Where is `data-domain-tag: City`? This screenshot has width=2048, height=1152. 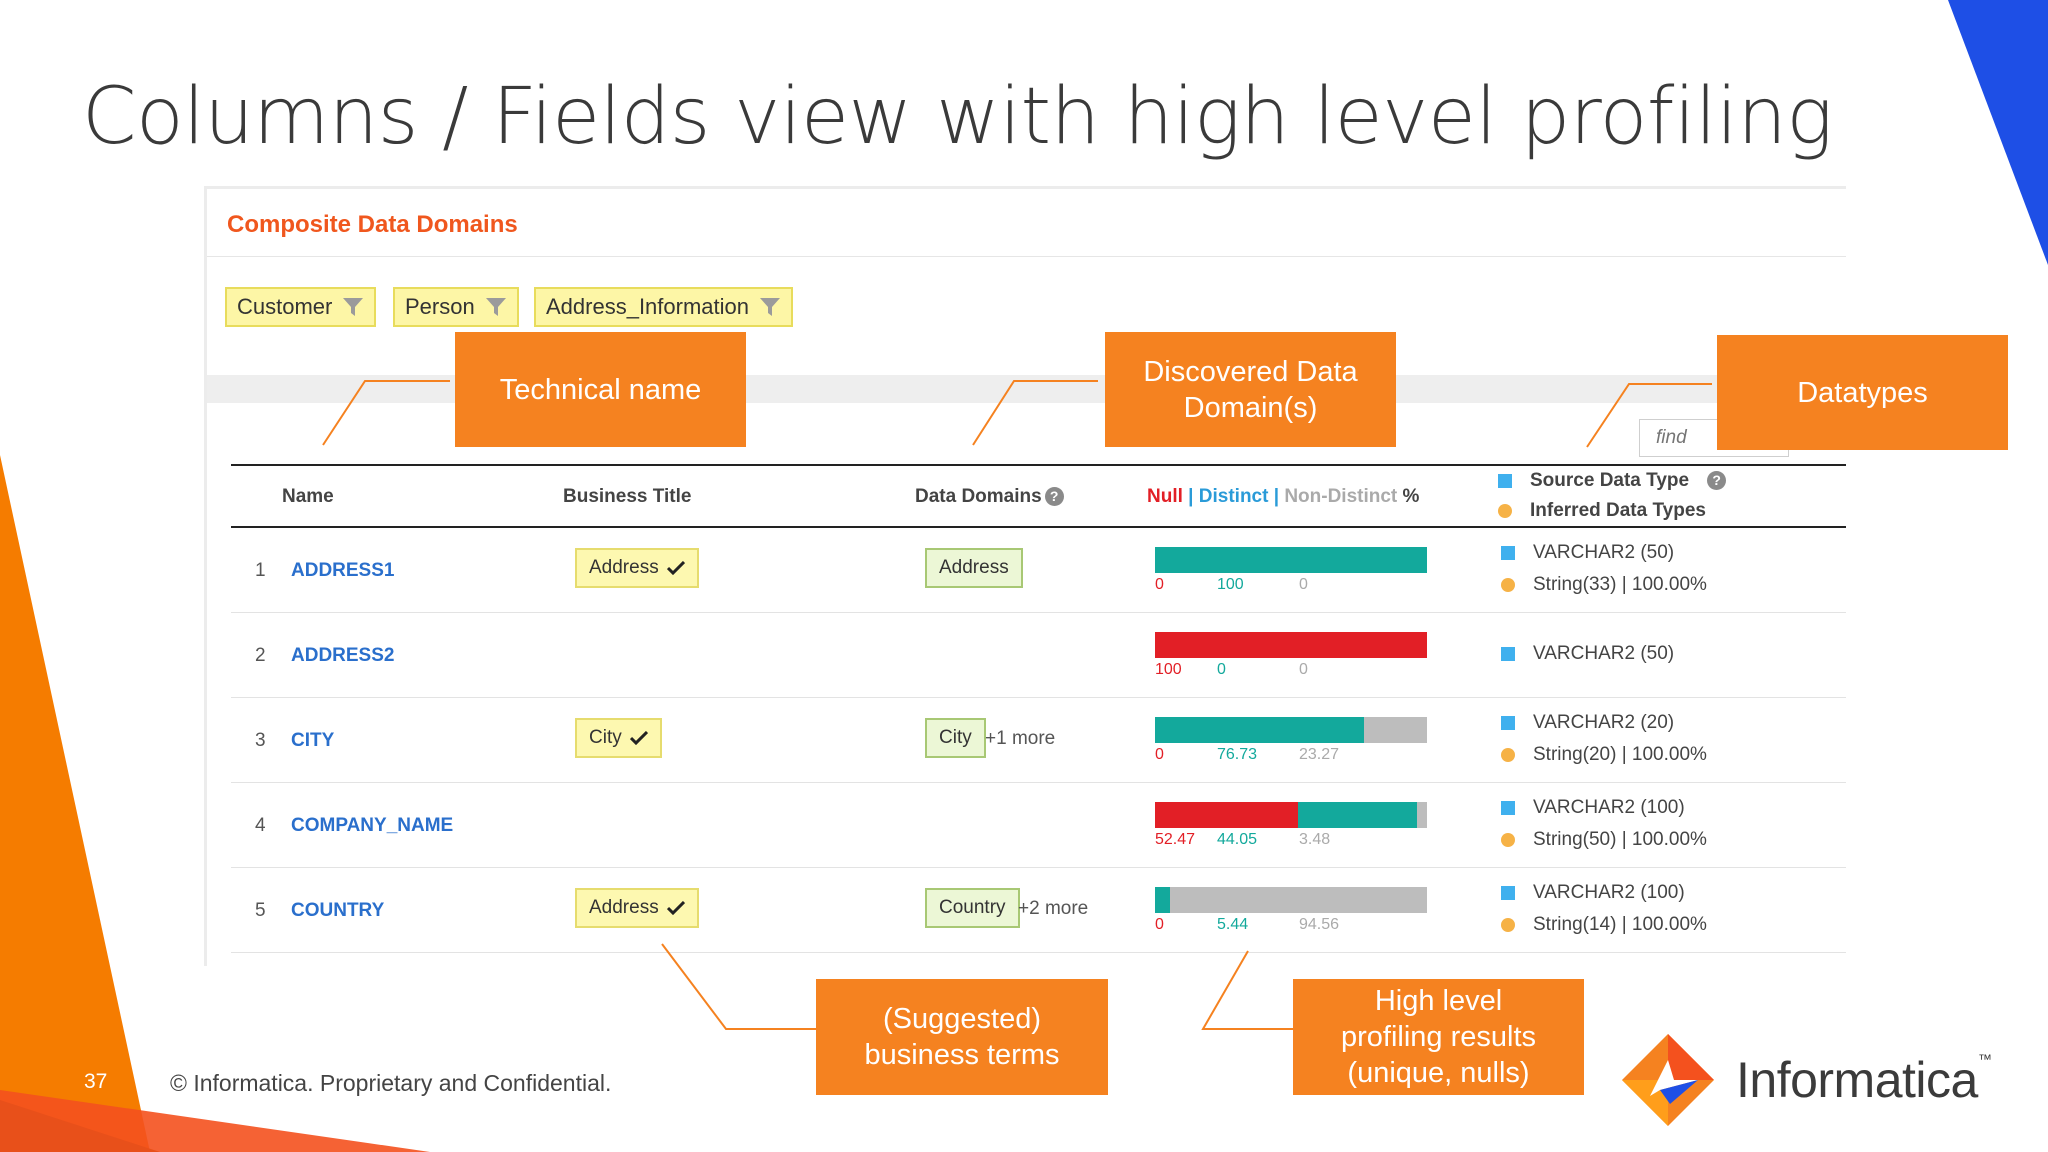 data-domain-tag: City is located at coordinates (955, 738).